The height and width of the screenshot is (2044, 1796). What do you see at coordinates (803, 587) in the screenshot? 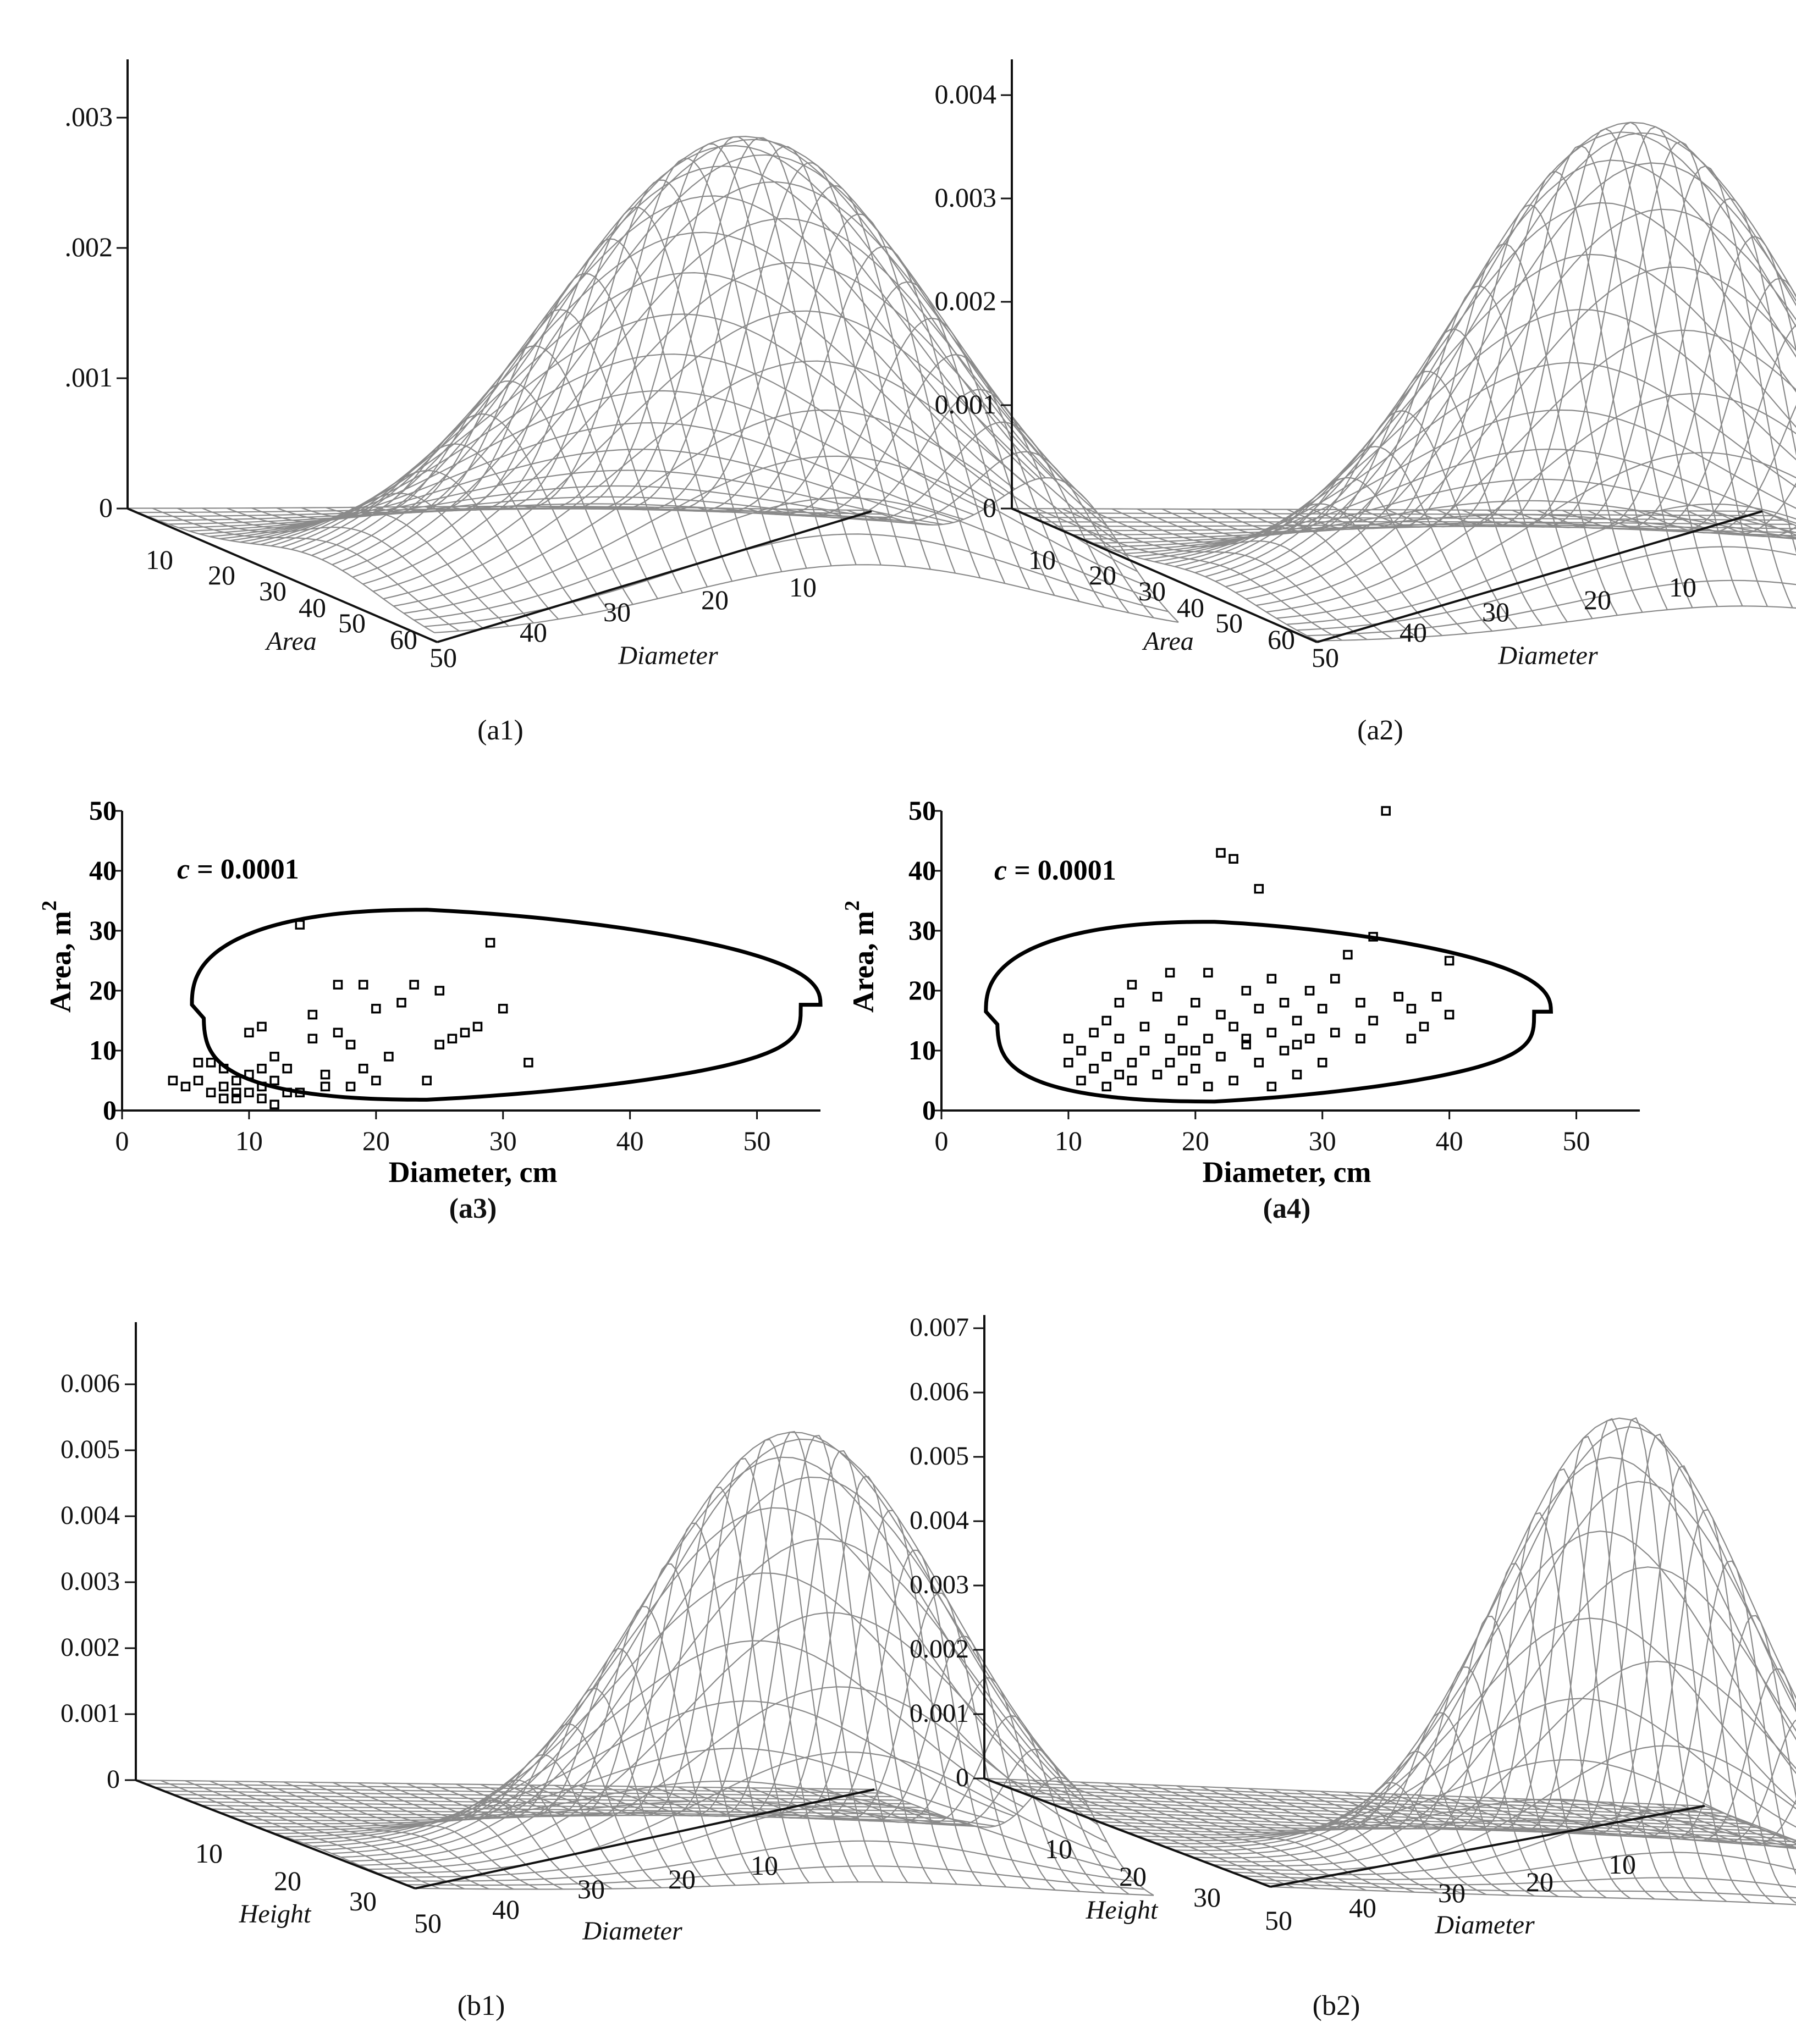
I see `diameter-tick-a1: 10` at bounding box center [803, 587].